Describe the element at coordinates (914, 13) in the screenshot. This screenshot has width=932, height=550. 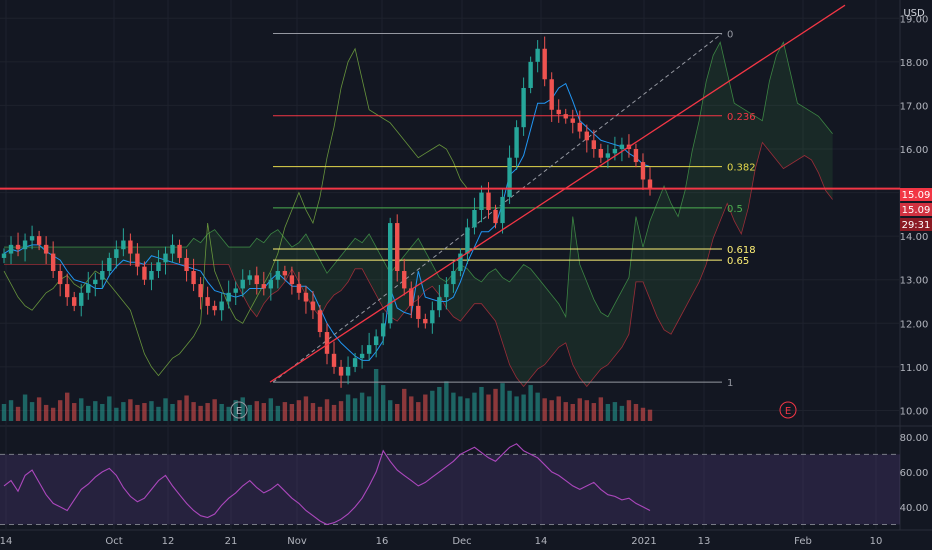
I see `currency-label: USD` at that location.